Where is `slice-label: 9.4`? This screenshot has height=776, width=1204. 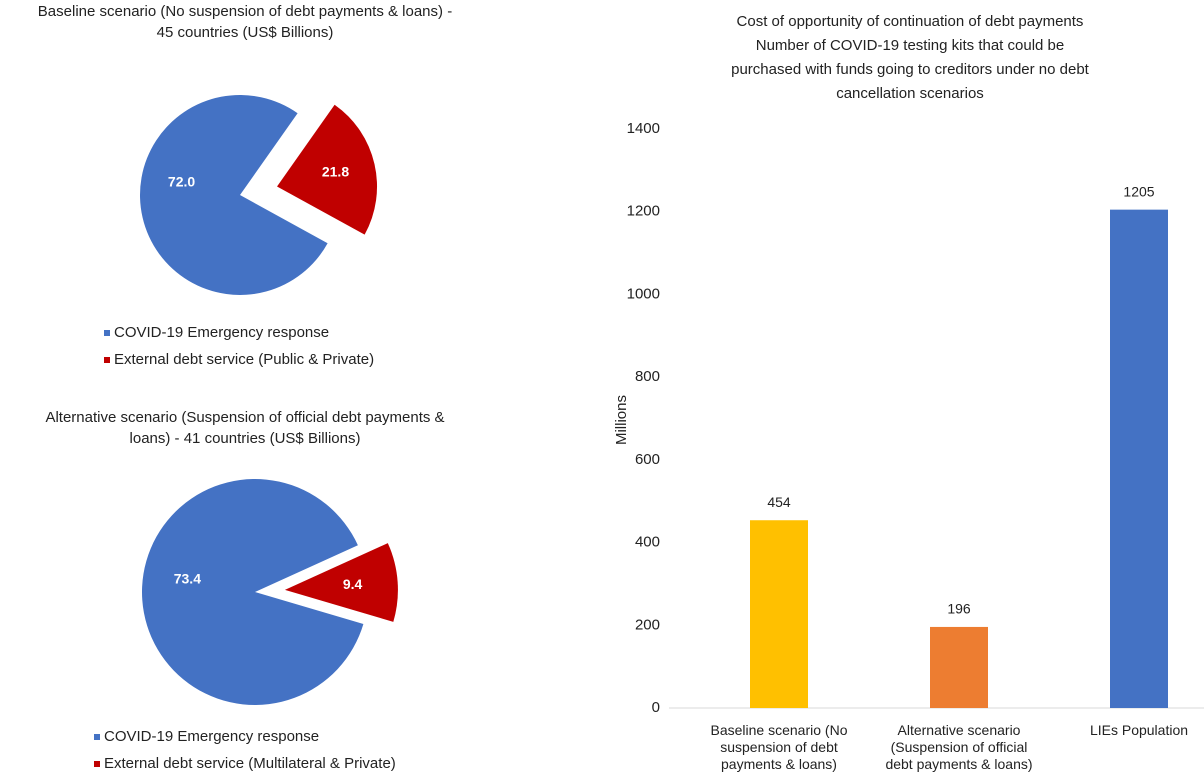 slice-label: 9.4 is located at coordinates (353, 584).